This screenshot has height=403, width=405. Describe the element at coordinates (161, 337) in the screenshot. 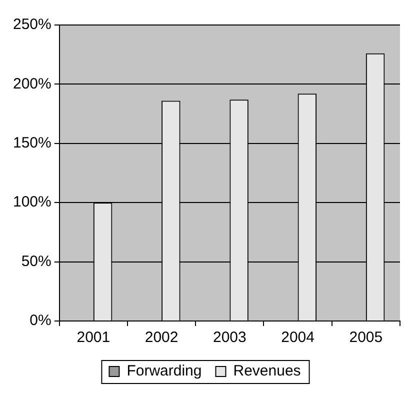

I see `x-tick-label: 2002` at that location.